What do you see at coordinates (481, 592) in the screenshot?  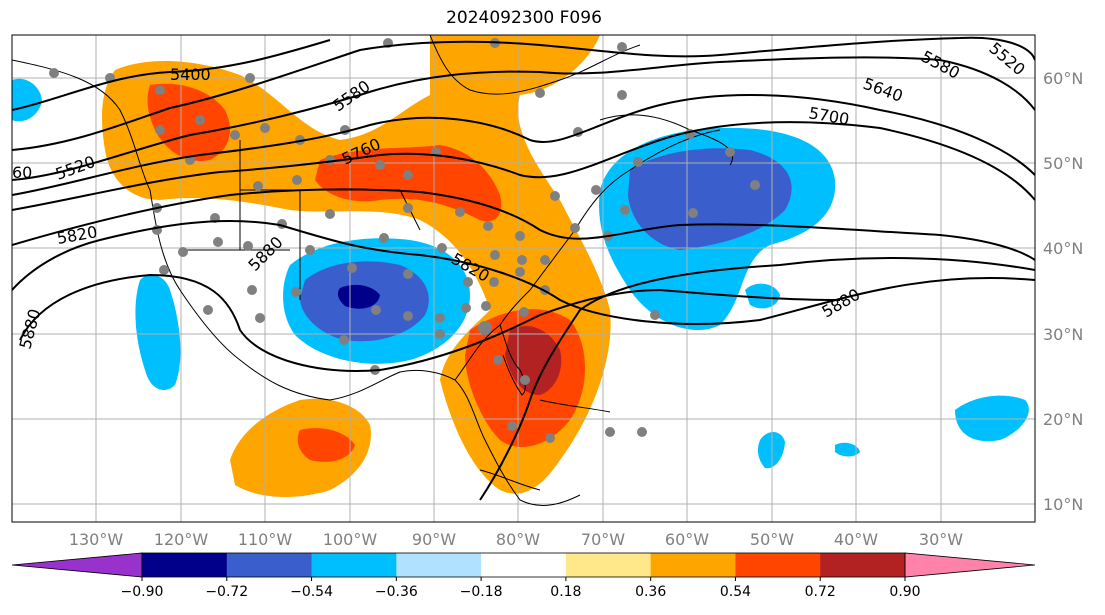 I see `colorbar-tick-label: −0.18` at bounding box center [481, 592].